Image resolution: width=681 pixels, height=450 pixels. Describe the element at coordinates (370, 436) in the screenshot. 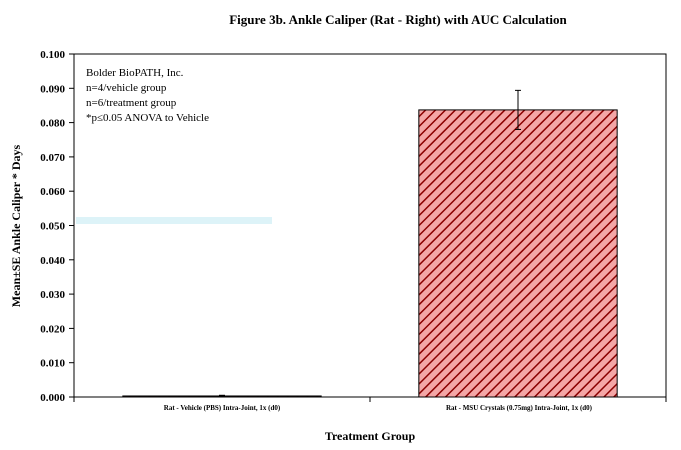

I see `x-axis-label: Treatment Group` at that location.